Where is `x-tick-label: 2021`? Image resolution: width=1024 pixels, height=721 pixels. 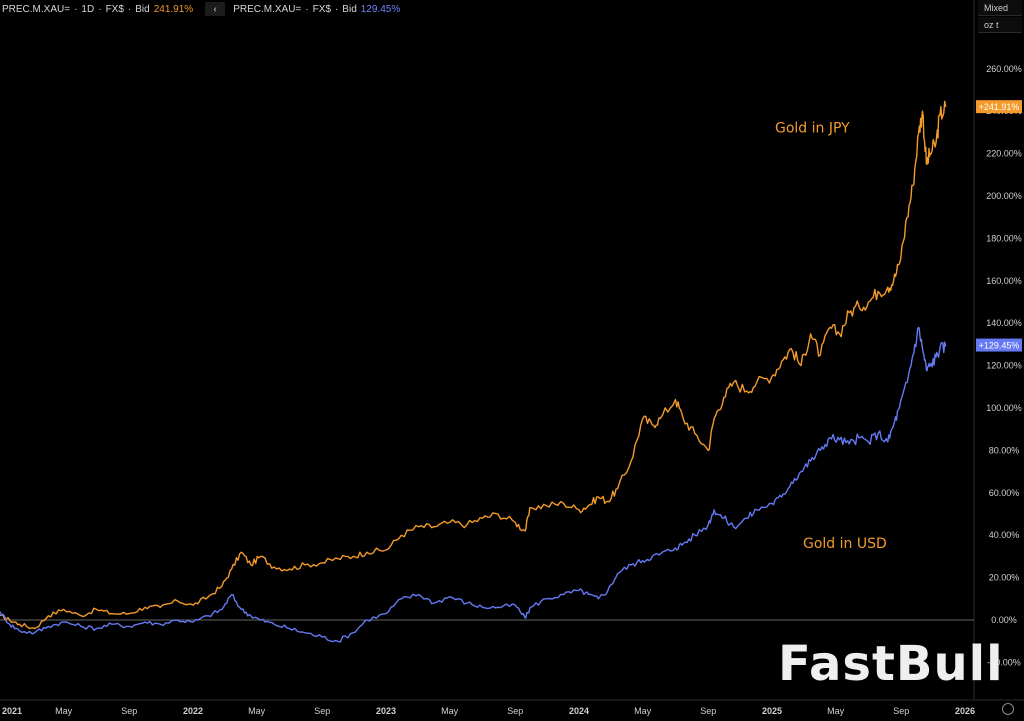
x-tick-label: 2021 is located at coordinates (12, 711).